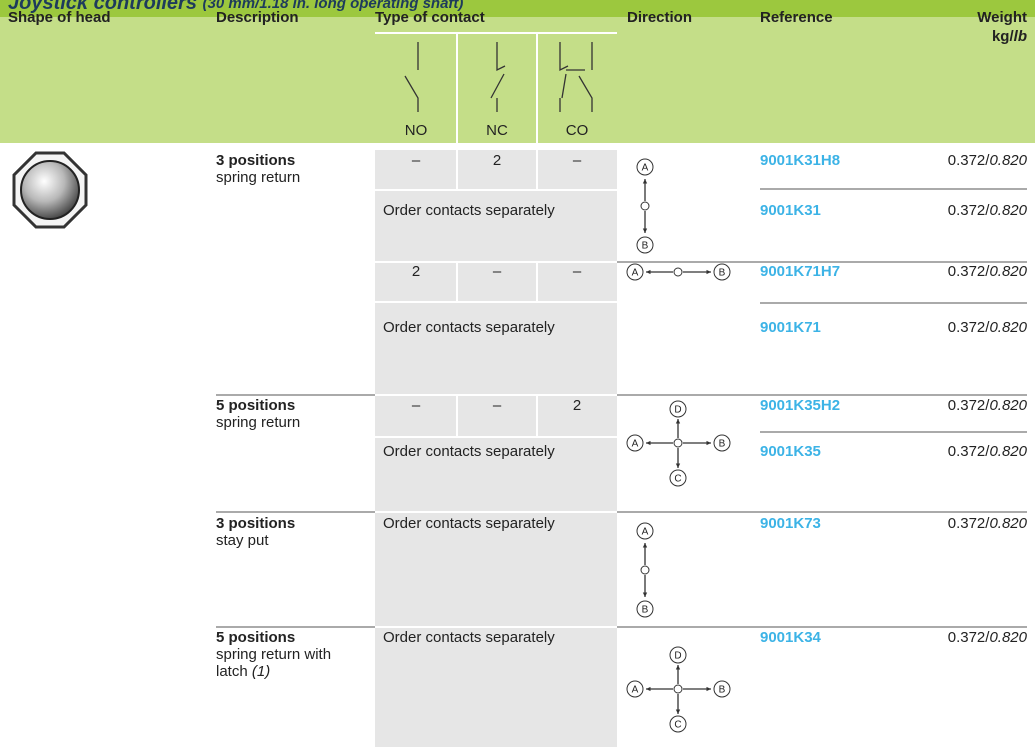 This screenshot has height=747, width=1035. I want to click on reference: 9001K35, so click(790, 451).